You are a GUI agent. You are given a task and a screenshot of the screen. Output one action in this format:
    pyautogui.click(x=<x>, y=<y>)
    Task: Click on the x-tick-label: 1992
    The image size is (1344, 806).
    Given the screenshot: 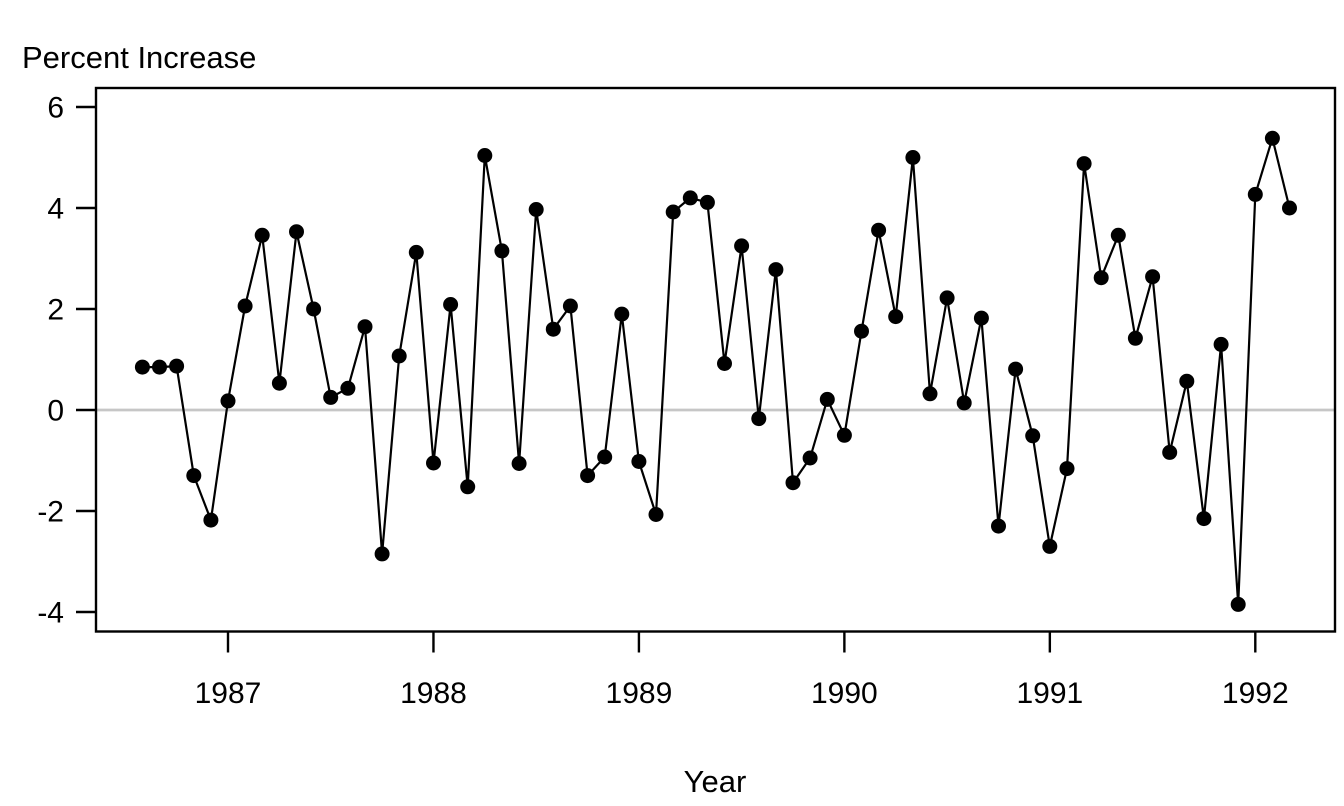 What is the action you would take?
    pyautogui.click(x=1255, y=693)
    